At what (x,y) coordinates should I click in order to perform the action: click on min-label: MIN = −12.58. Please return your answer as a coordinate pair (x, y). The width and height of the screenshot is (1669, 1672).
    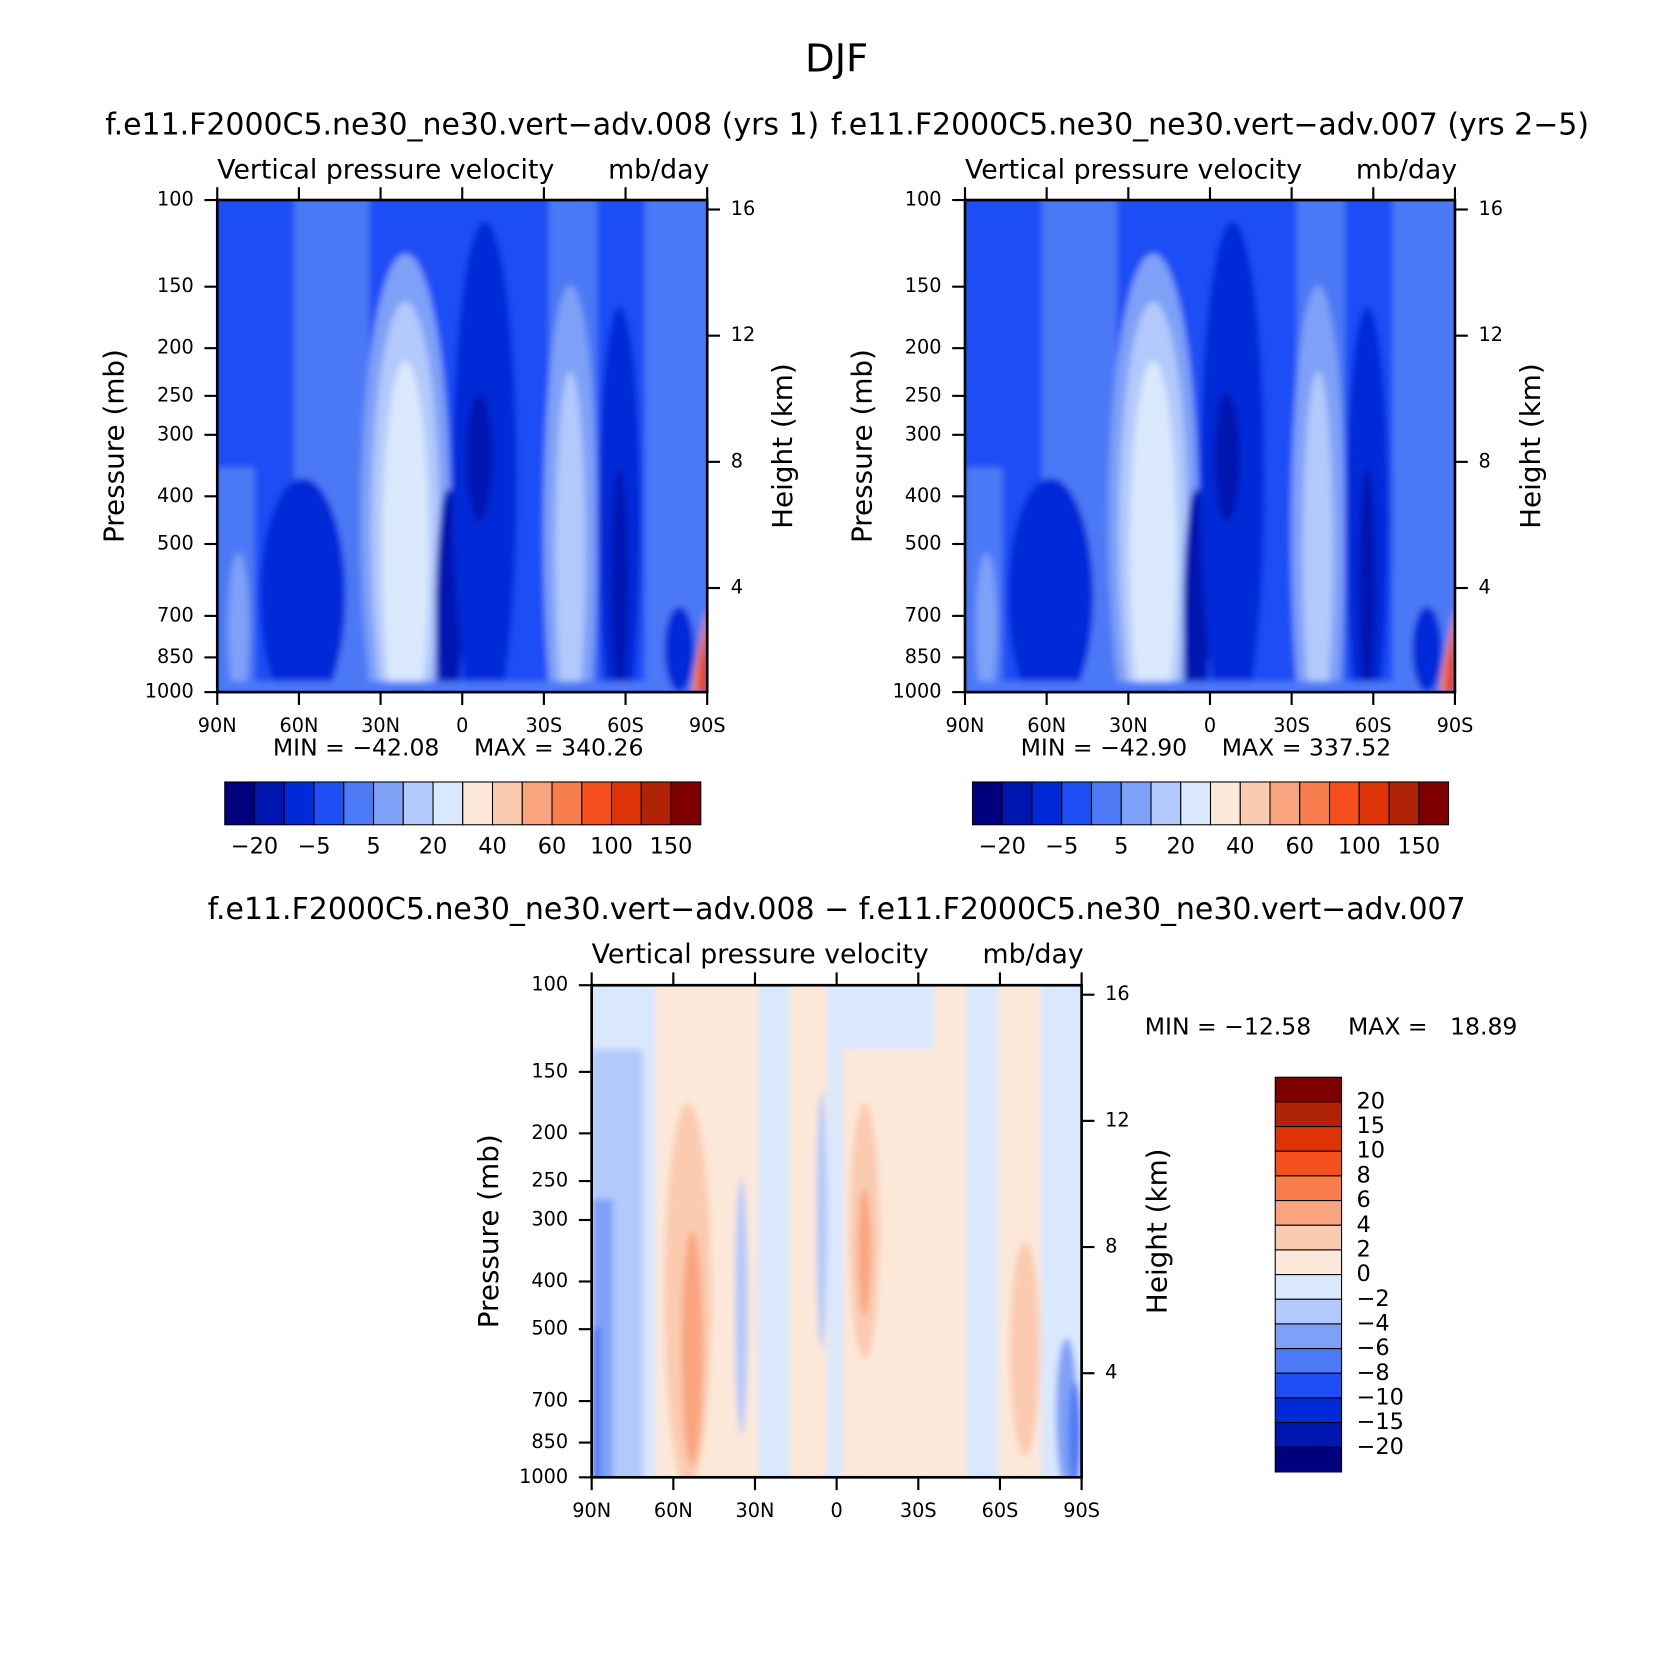
    Looking at the image, I should click on (1228, 1027).